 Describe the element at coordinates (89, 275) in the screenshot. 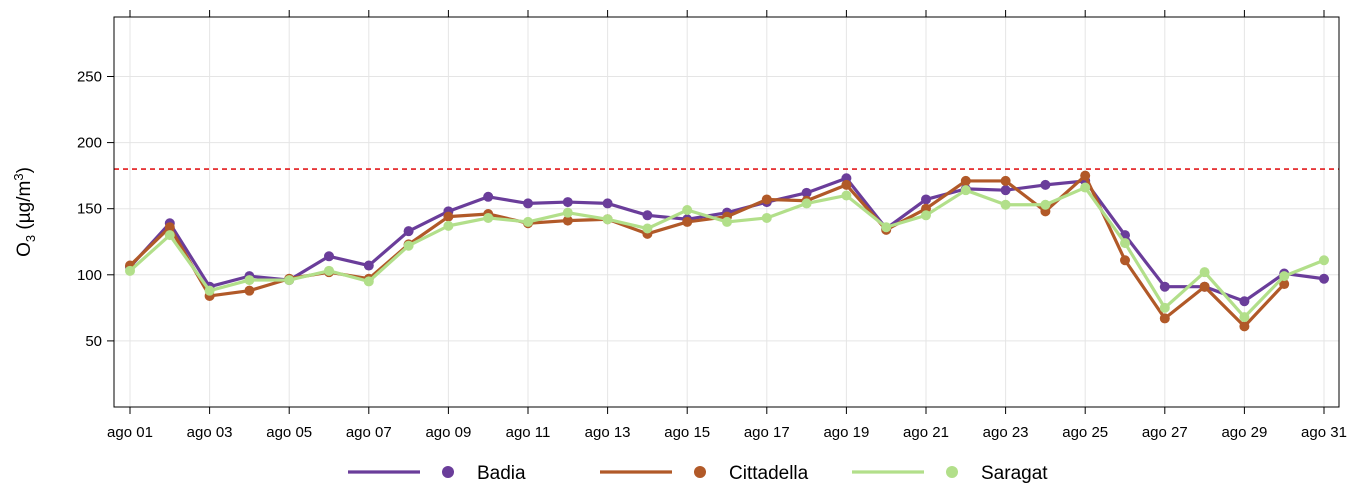

I see `y-tick-label: 100` at that location.